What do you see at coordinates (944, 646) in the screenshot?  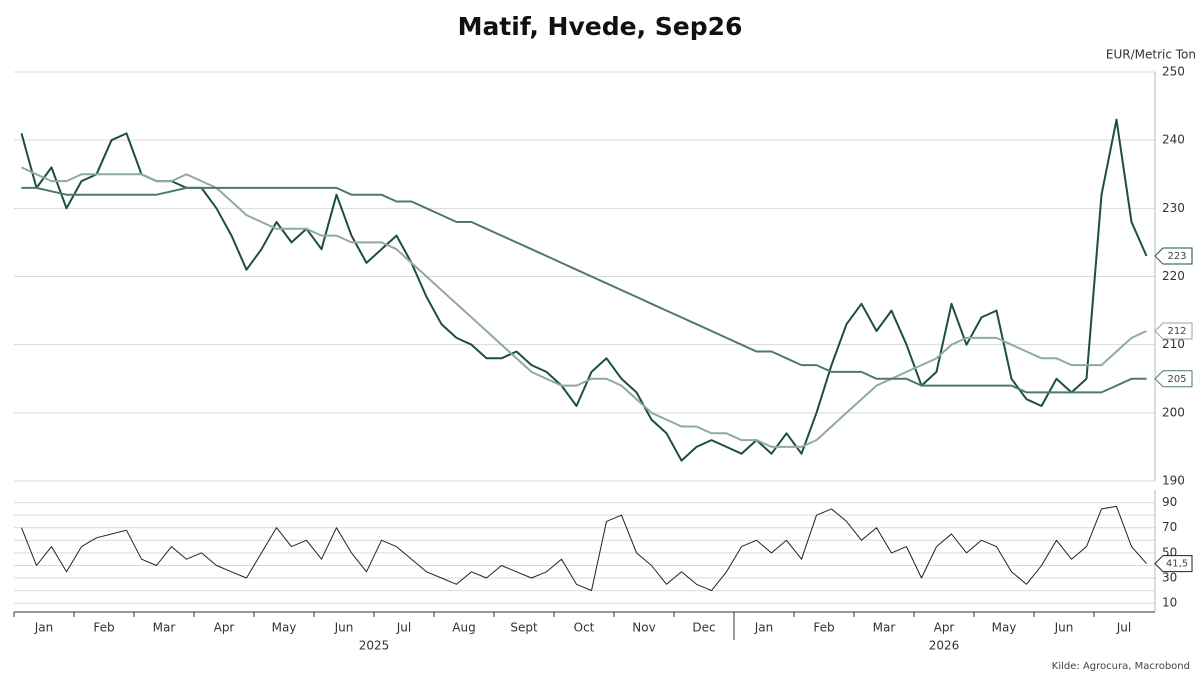 I see `year-label: 2026` at bounding box center [944, 646].